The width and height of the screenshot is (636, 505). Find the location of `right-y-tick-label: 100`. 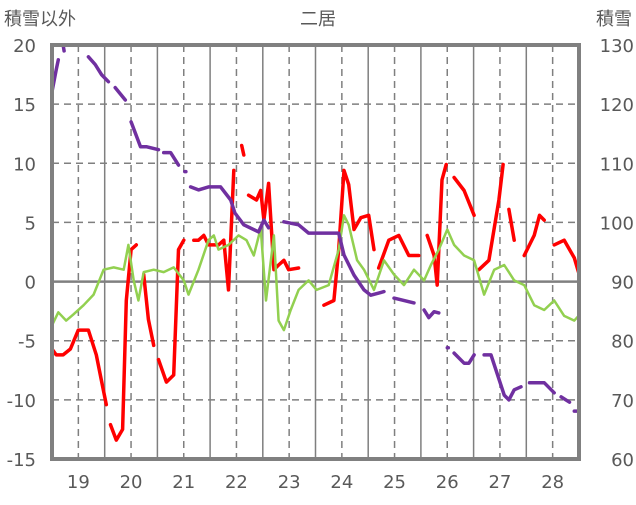

right-y-tick-label: 100 is located at coordinates (617, 223).